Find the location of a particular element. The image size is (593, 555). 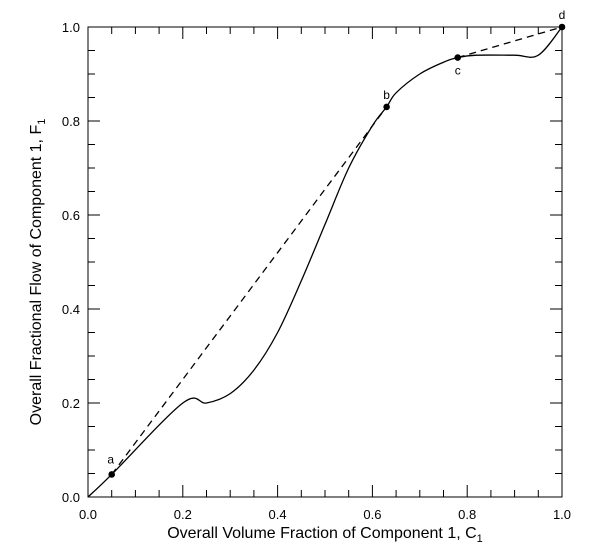

point-d-label: d is located at coordinates (562, 15).